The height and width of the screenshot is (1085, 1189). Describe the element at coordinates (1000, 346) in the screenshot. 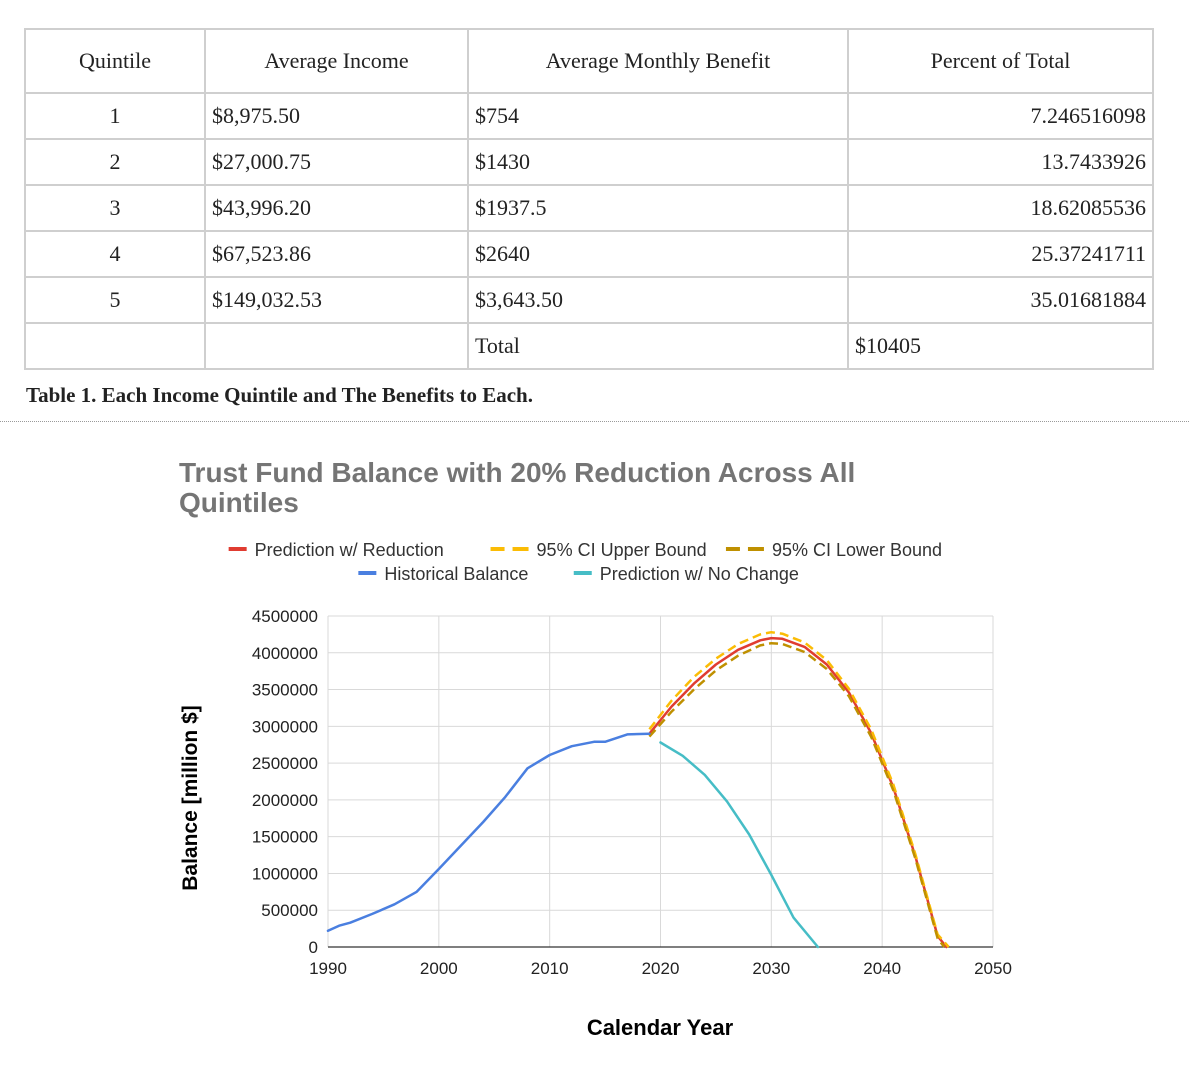

I see `cell-total-value: $10405` at that location.